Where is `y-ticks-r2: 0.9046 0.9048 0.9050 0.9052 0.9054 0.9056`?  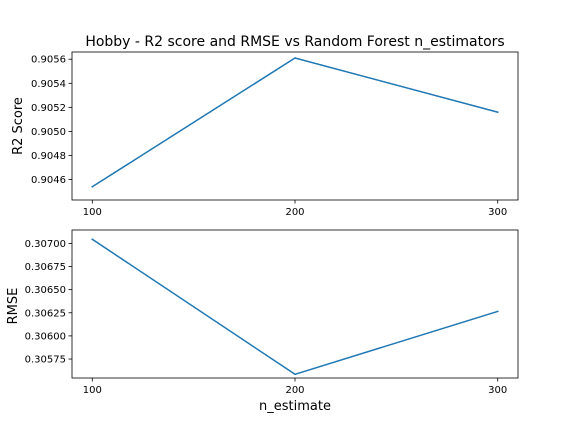
y-ticks-r2: 0.9046 0.9048 0.9050 0.9052 0.9054 0.9056 is located at coordinates (51, 120).